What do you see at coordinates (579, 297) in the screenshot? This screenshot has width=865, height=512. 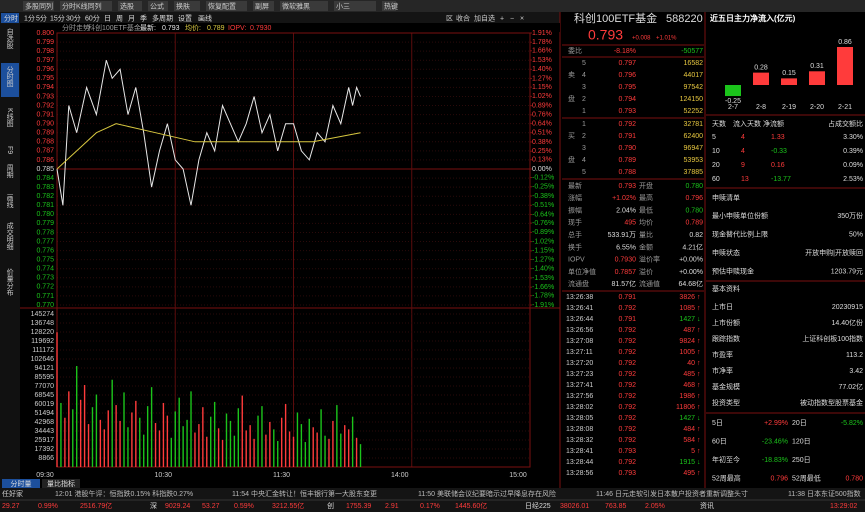 I see `trade-time: 13:26:38` at bounding box center [579, 297].